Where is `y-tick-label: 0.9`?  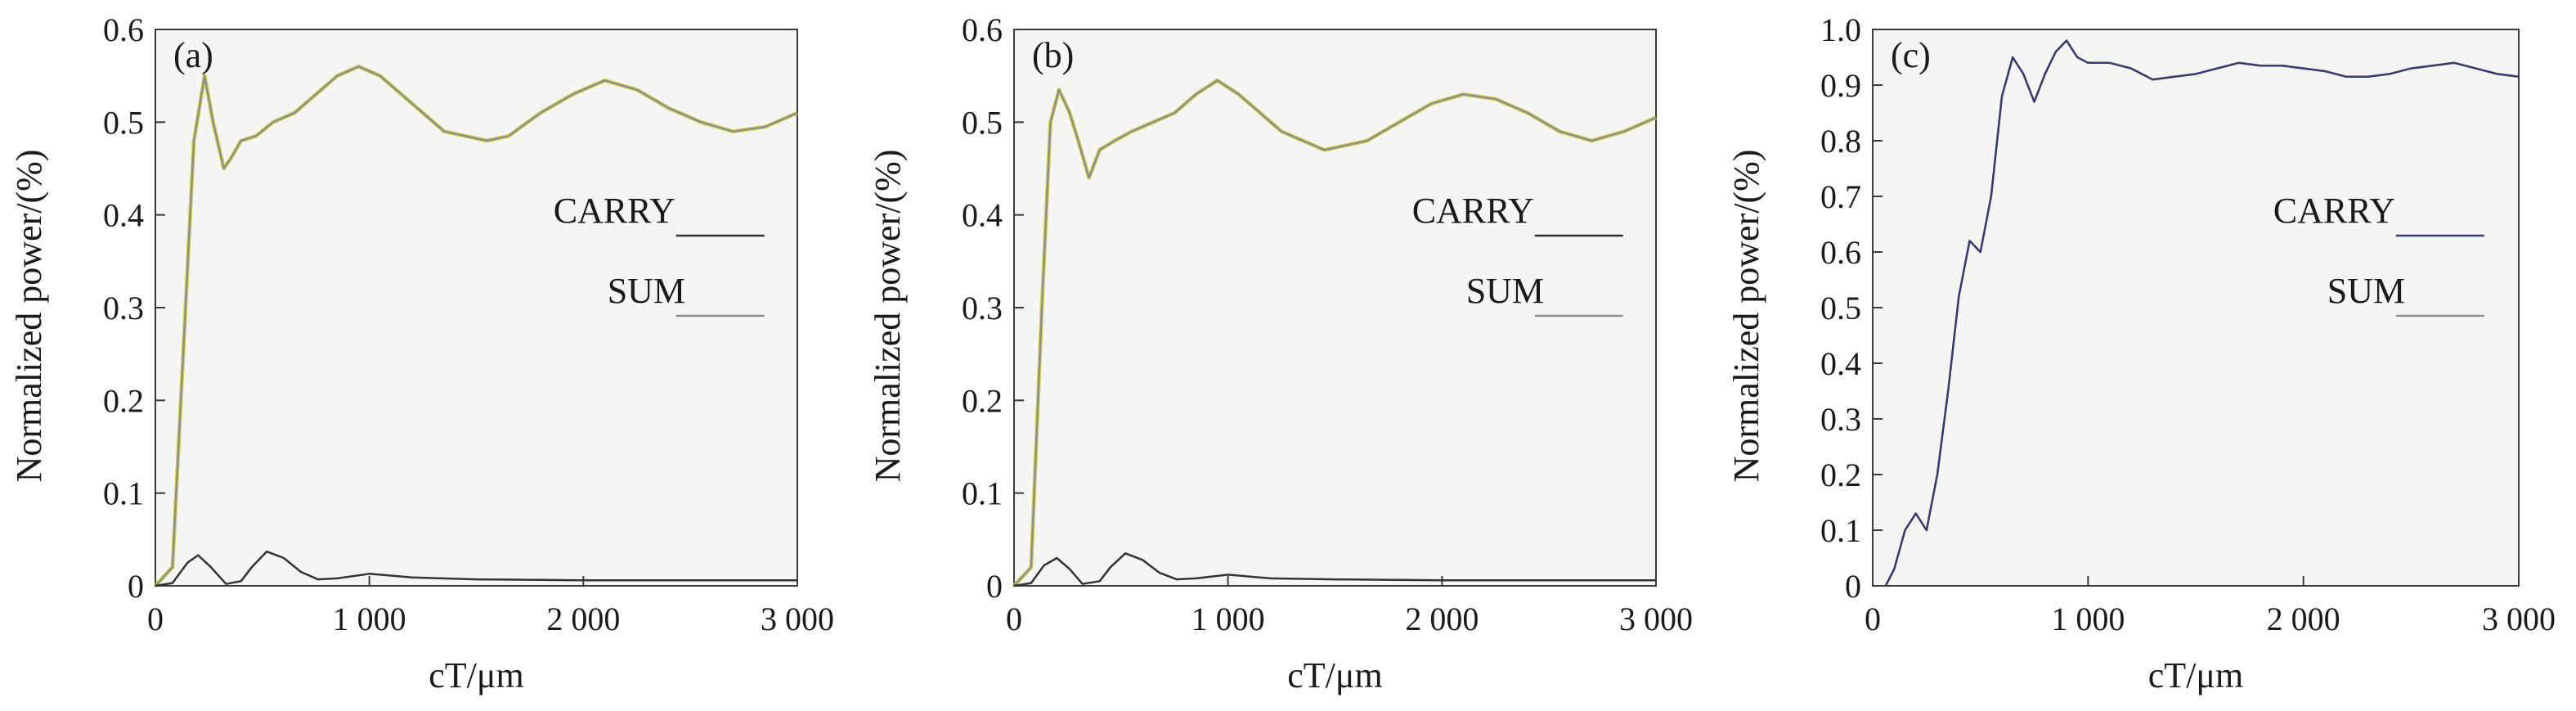 y-tick-label: 0.9 is located at coordinates (1840, 86).